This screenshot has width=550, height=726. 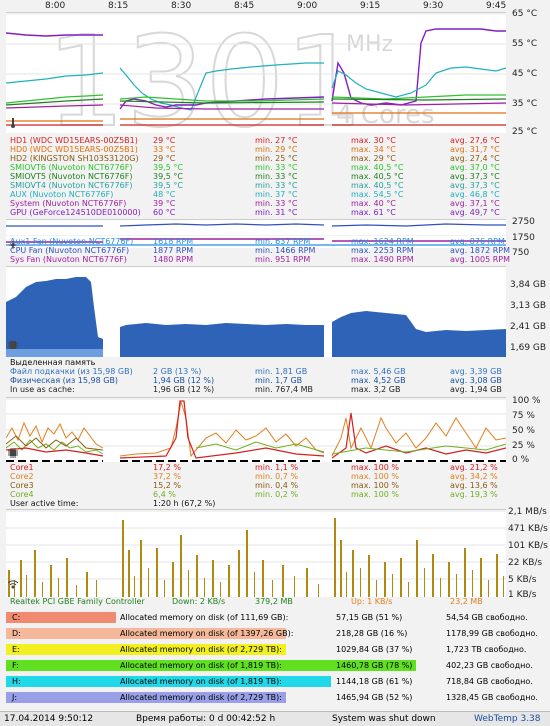 What do you see at coordinates (528, 327) in the screenshot?
I see `memory-axis-label: 2,41 GB` at bounding box center [528, 327].